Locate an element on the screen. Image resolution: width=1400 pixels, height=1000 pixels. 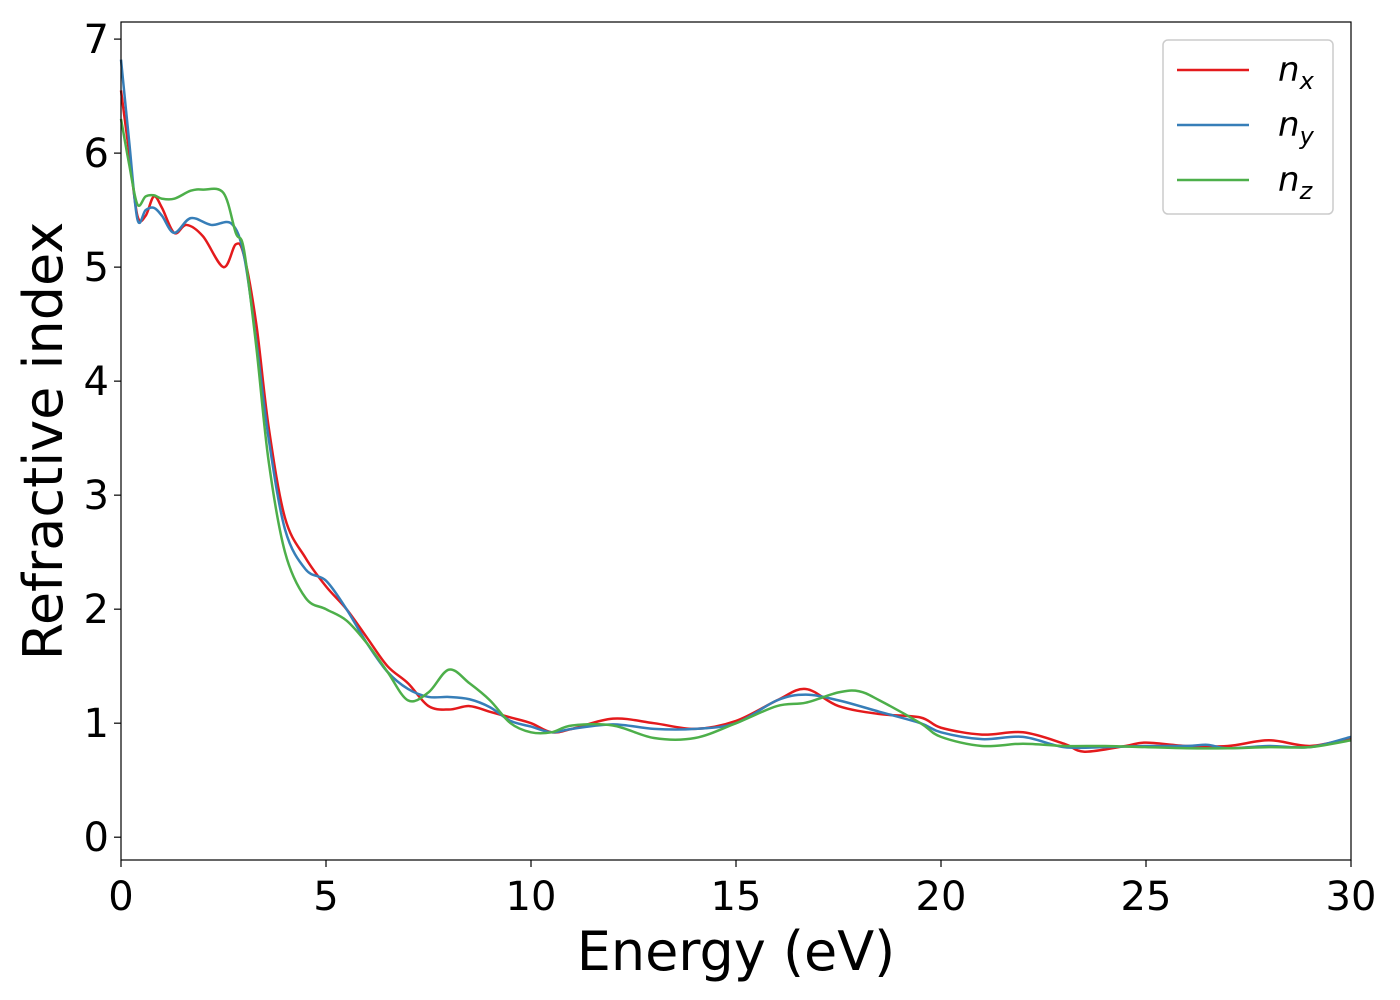
y-axis-label: Refractive index is located at coordinates (43, 441).